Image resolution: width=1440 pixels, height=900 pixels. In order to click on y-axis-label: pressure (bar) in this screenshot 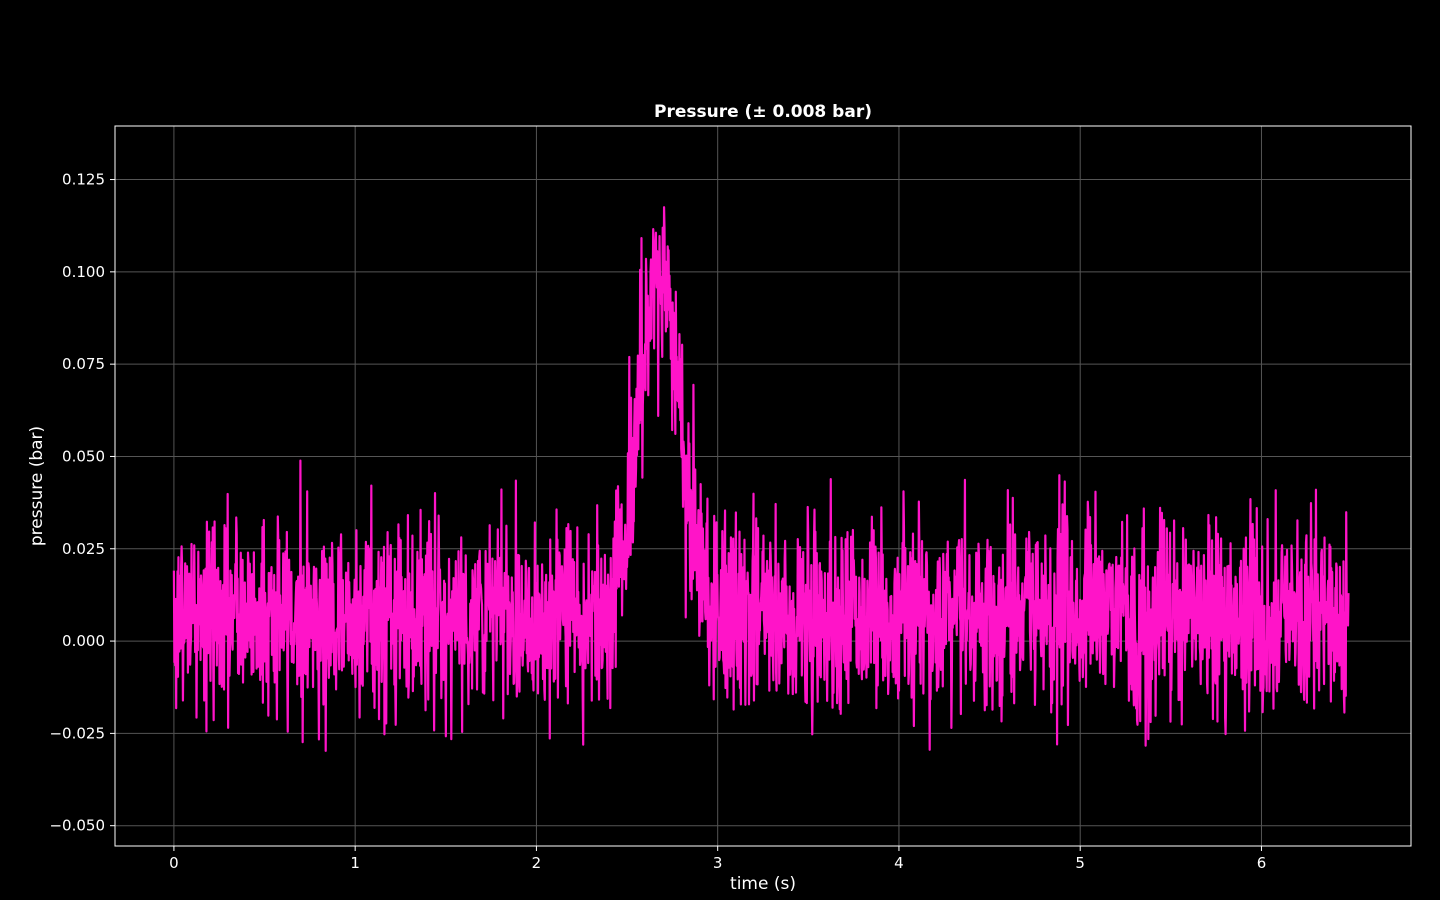, I will do `click(37, 486)`.